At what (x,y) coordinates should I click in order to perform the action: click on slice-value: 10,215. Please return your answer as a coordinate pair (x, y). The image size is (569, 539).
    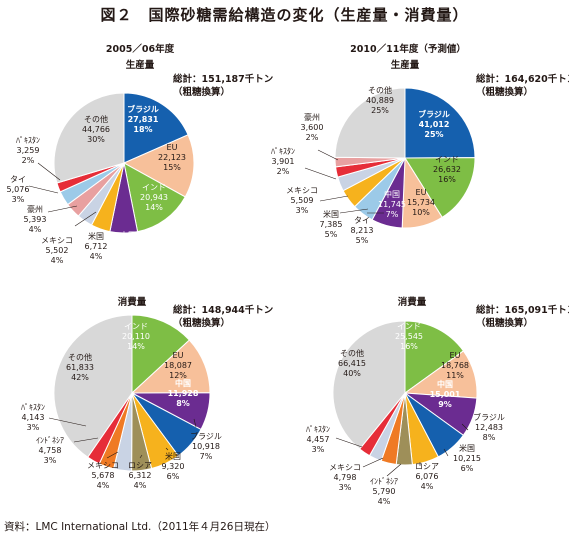
    Looking at the image, I should click on (467, 458).